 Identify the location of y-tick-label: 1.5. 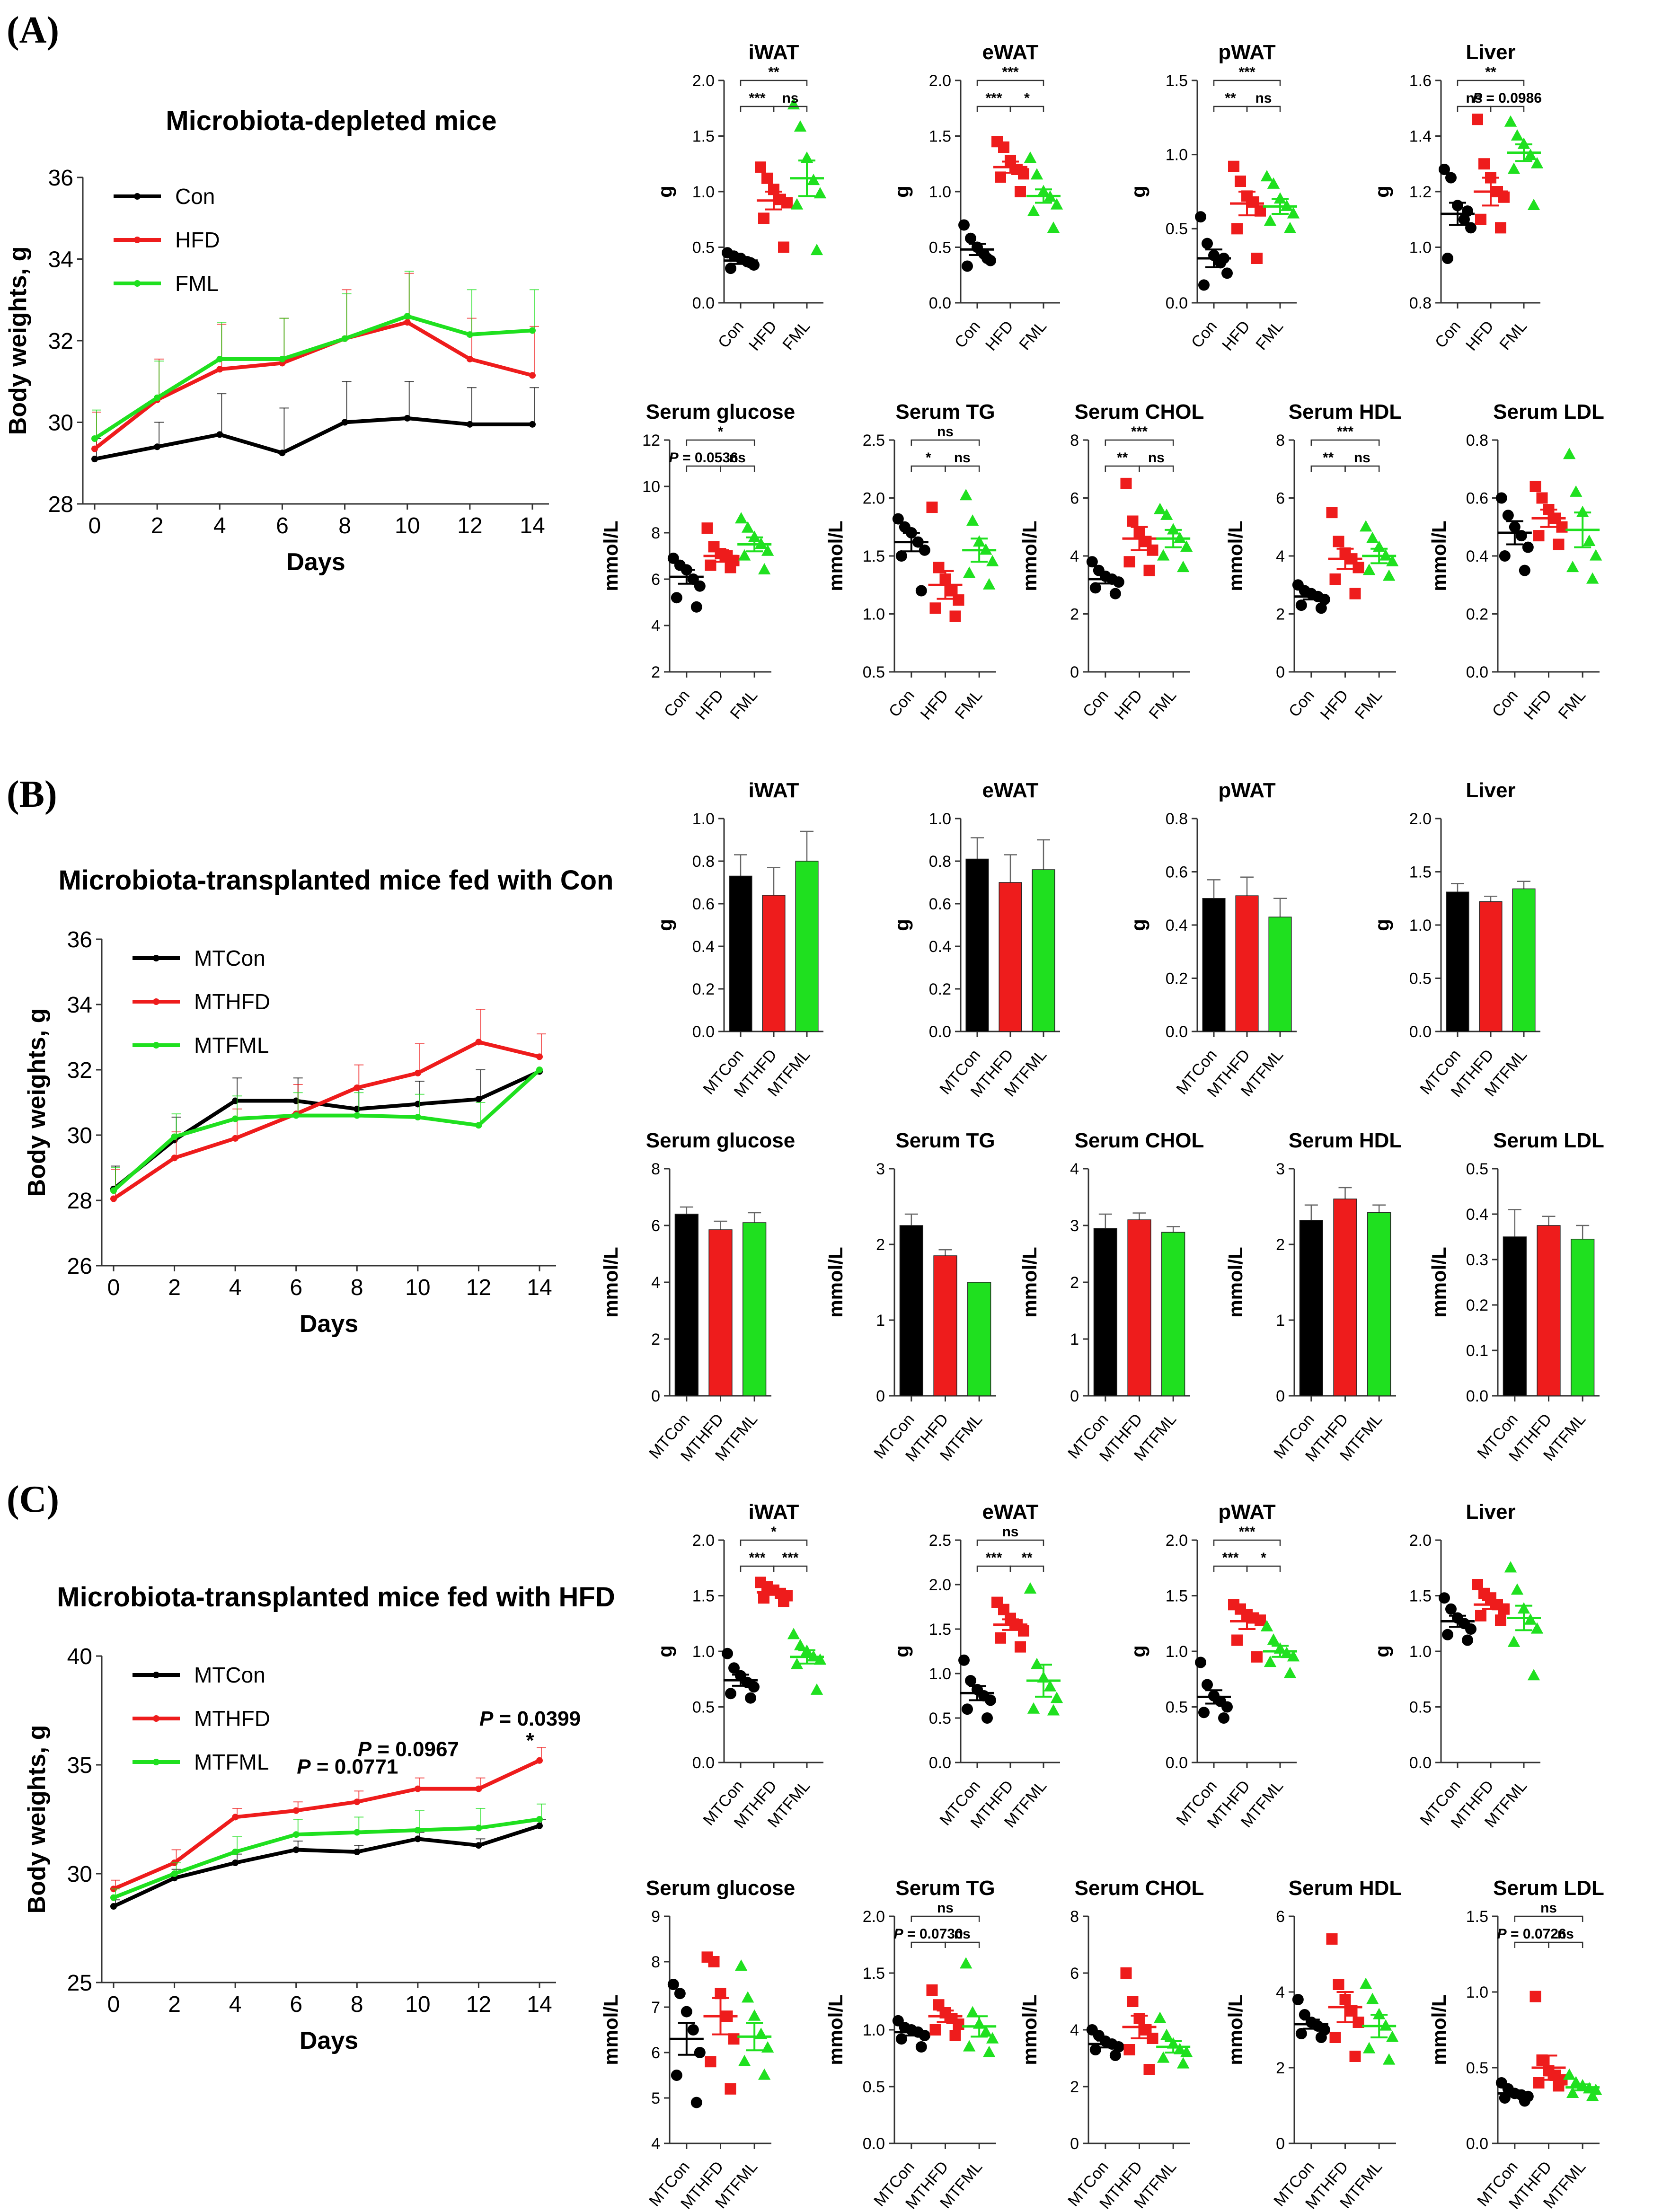
(874, 556).